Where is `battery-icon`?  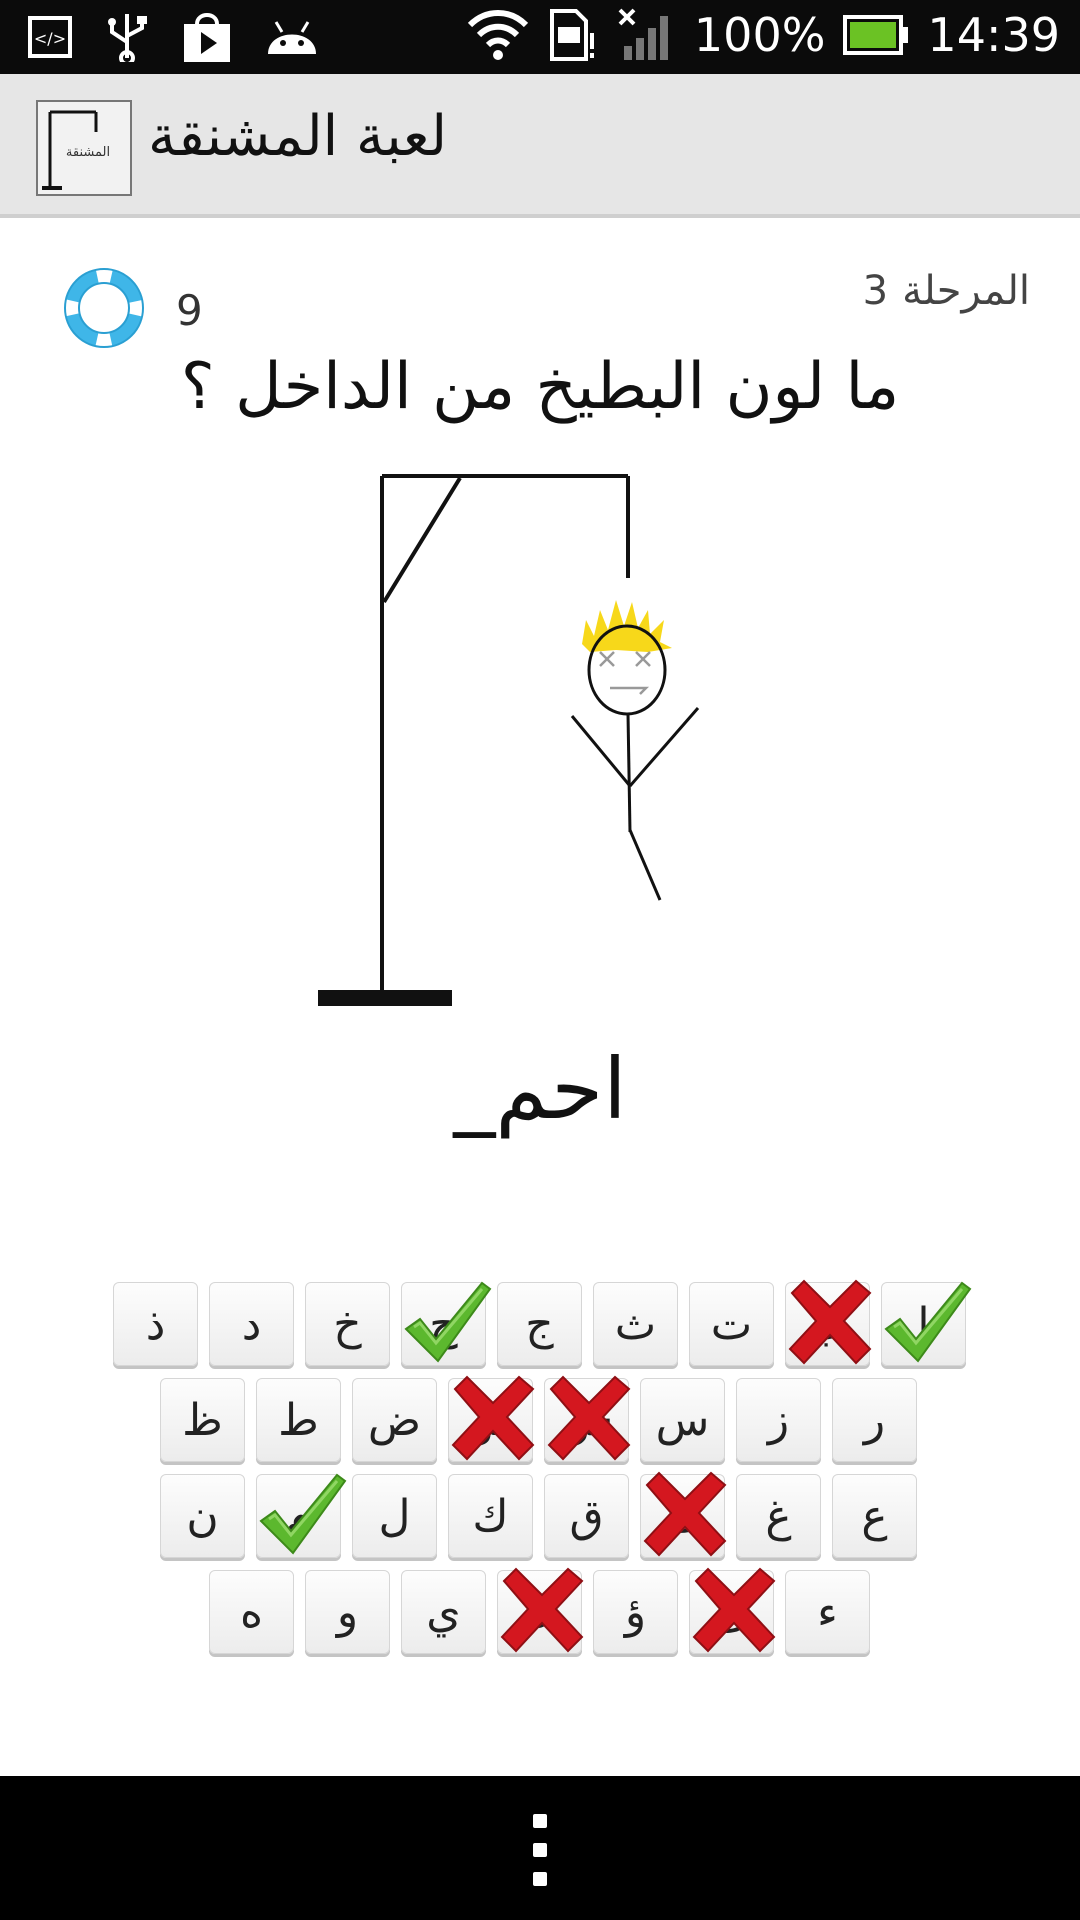 battery-icon is located at coordinates (876, 35).